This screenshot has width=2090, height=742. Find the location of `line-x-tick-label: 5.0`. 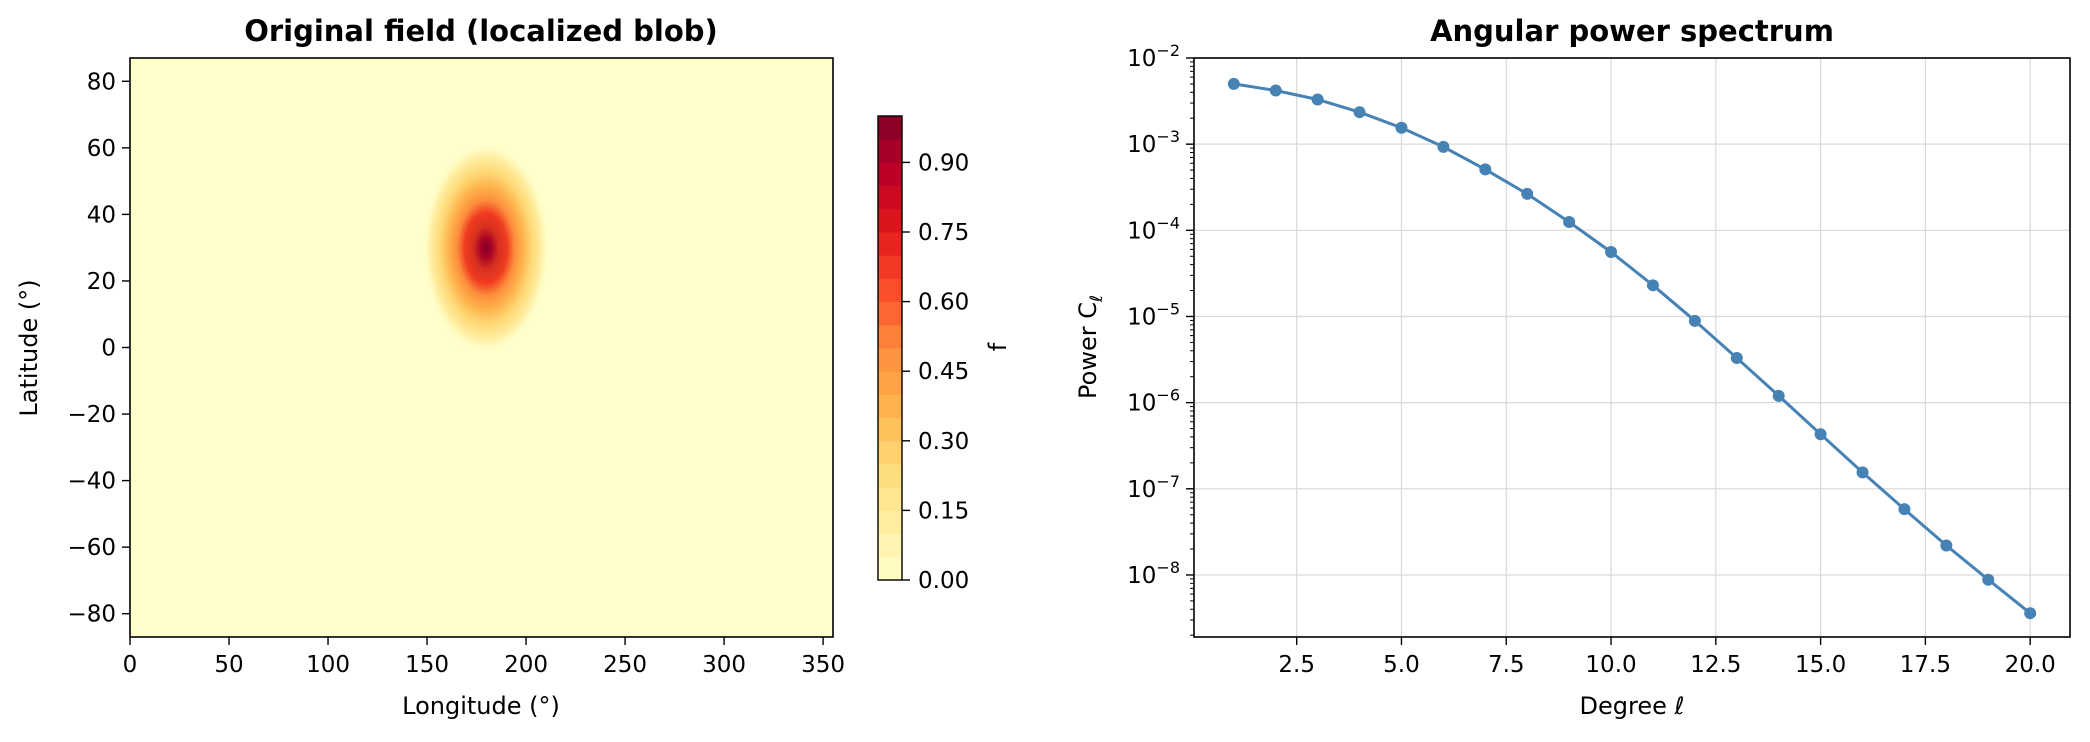

line-x-tick-label: 5.0 is located at coordinates (1401, 665).